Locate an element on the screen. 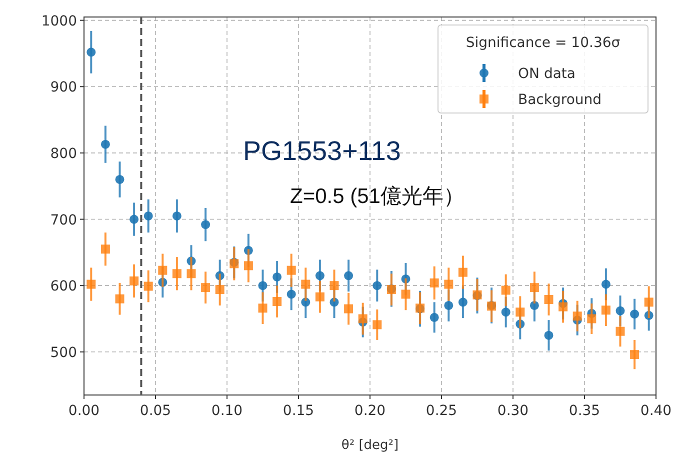 The image size is (680, 453). legend-title: Significance = 10.36σ is located at coordinates (543, 43).